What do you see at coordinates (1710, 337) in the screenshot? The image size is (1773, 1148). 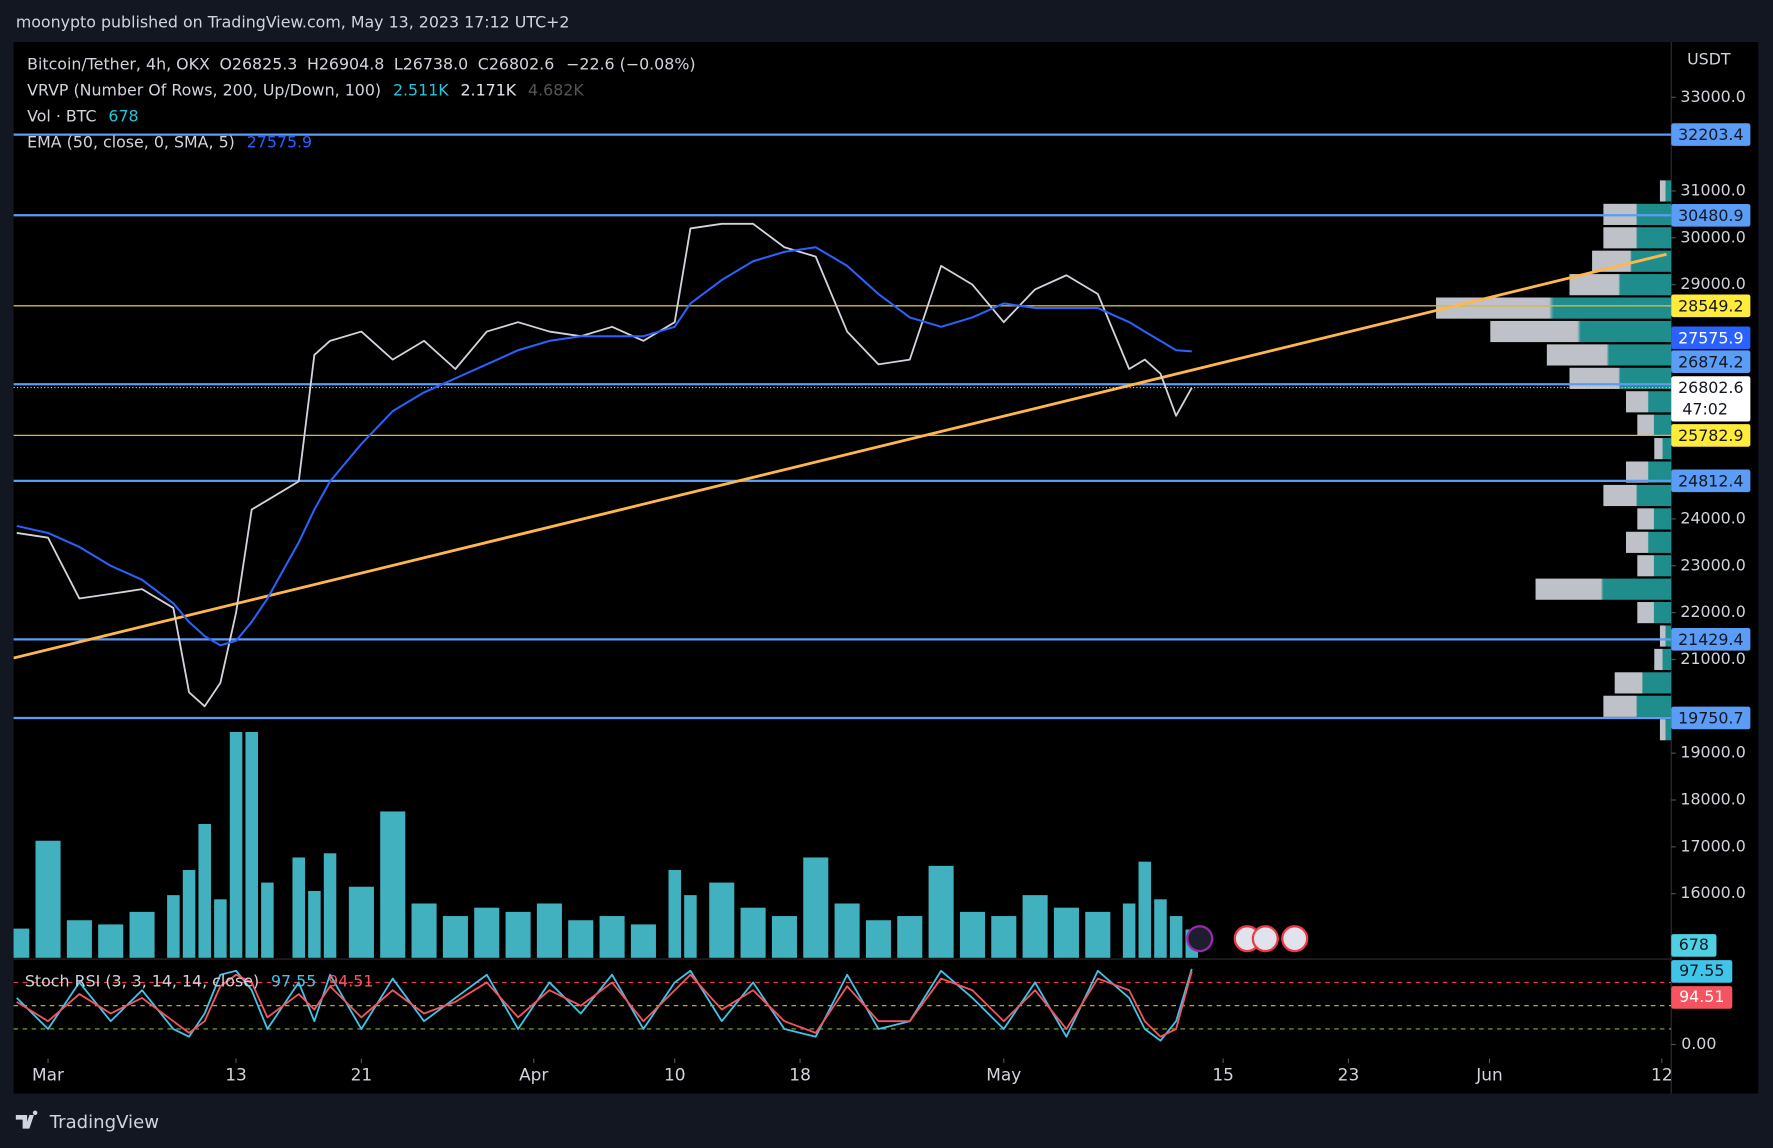 I see `ema-label: 27575.9` at bounding box center [1710, 337].